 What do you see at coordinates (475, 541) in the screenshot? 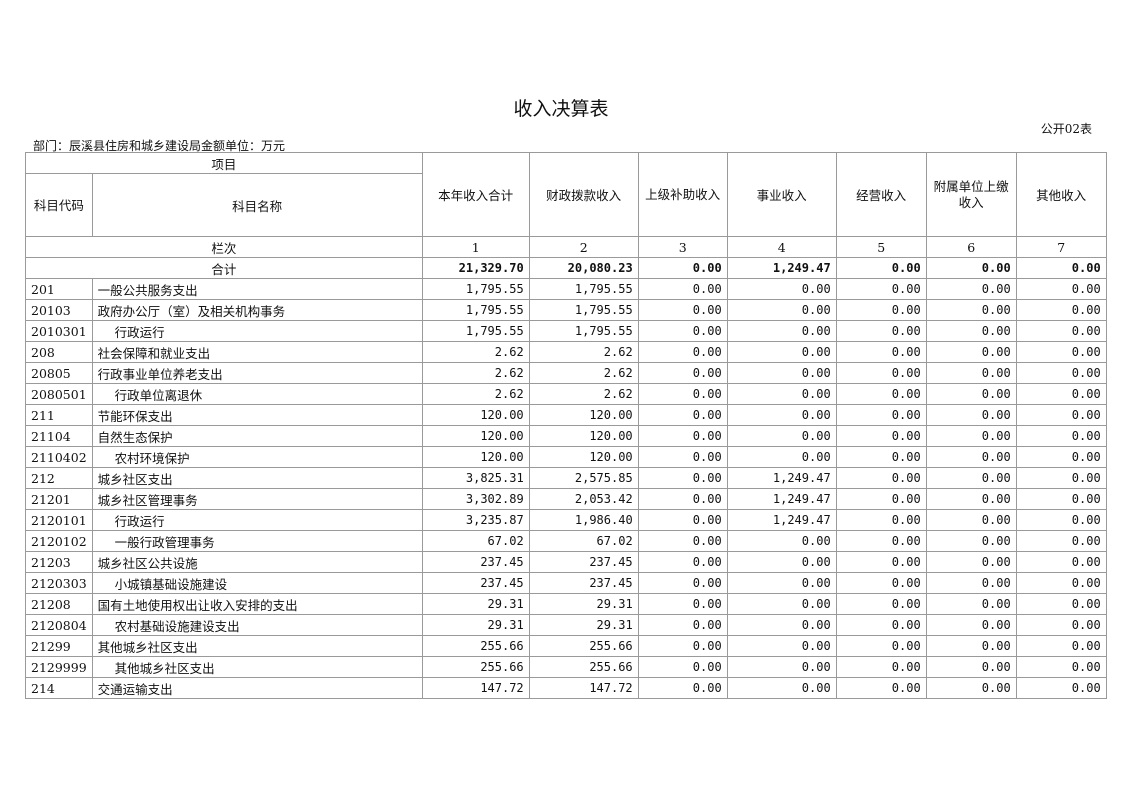
I see `amount-cell: 67.02` at bounding box center [475, 541].